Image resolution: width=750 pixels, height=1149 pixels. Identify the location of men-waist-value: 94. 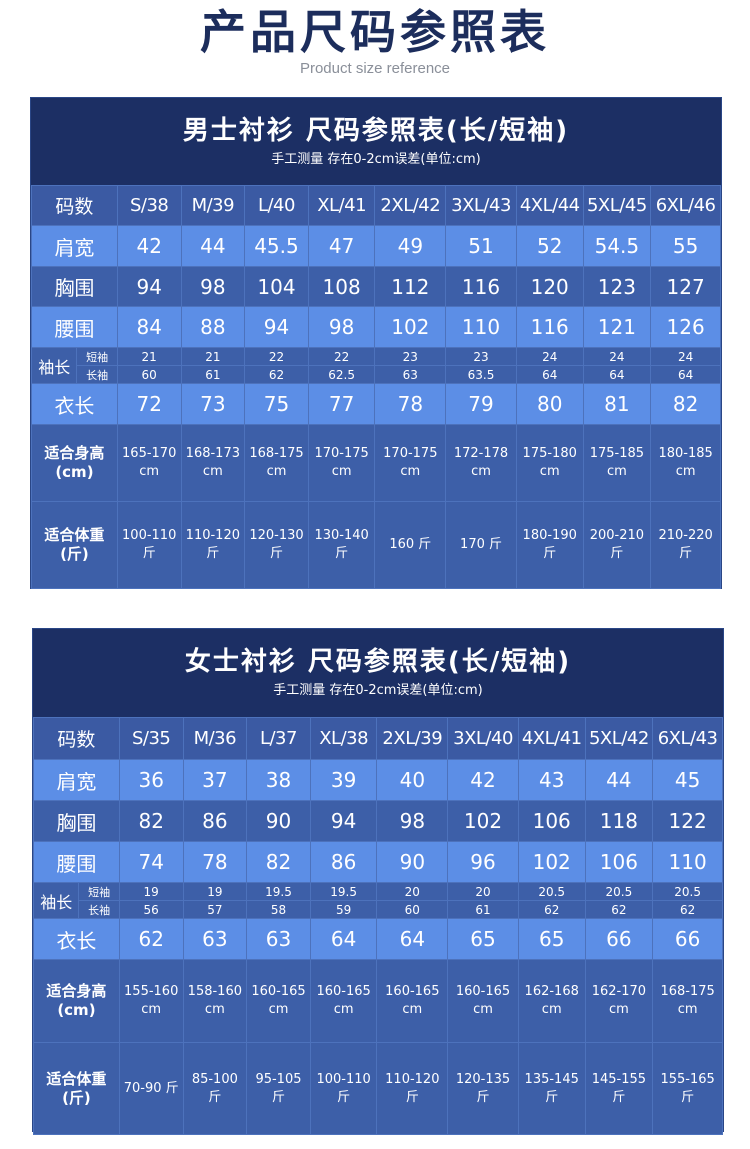
(276, 327).